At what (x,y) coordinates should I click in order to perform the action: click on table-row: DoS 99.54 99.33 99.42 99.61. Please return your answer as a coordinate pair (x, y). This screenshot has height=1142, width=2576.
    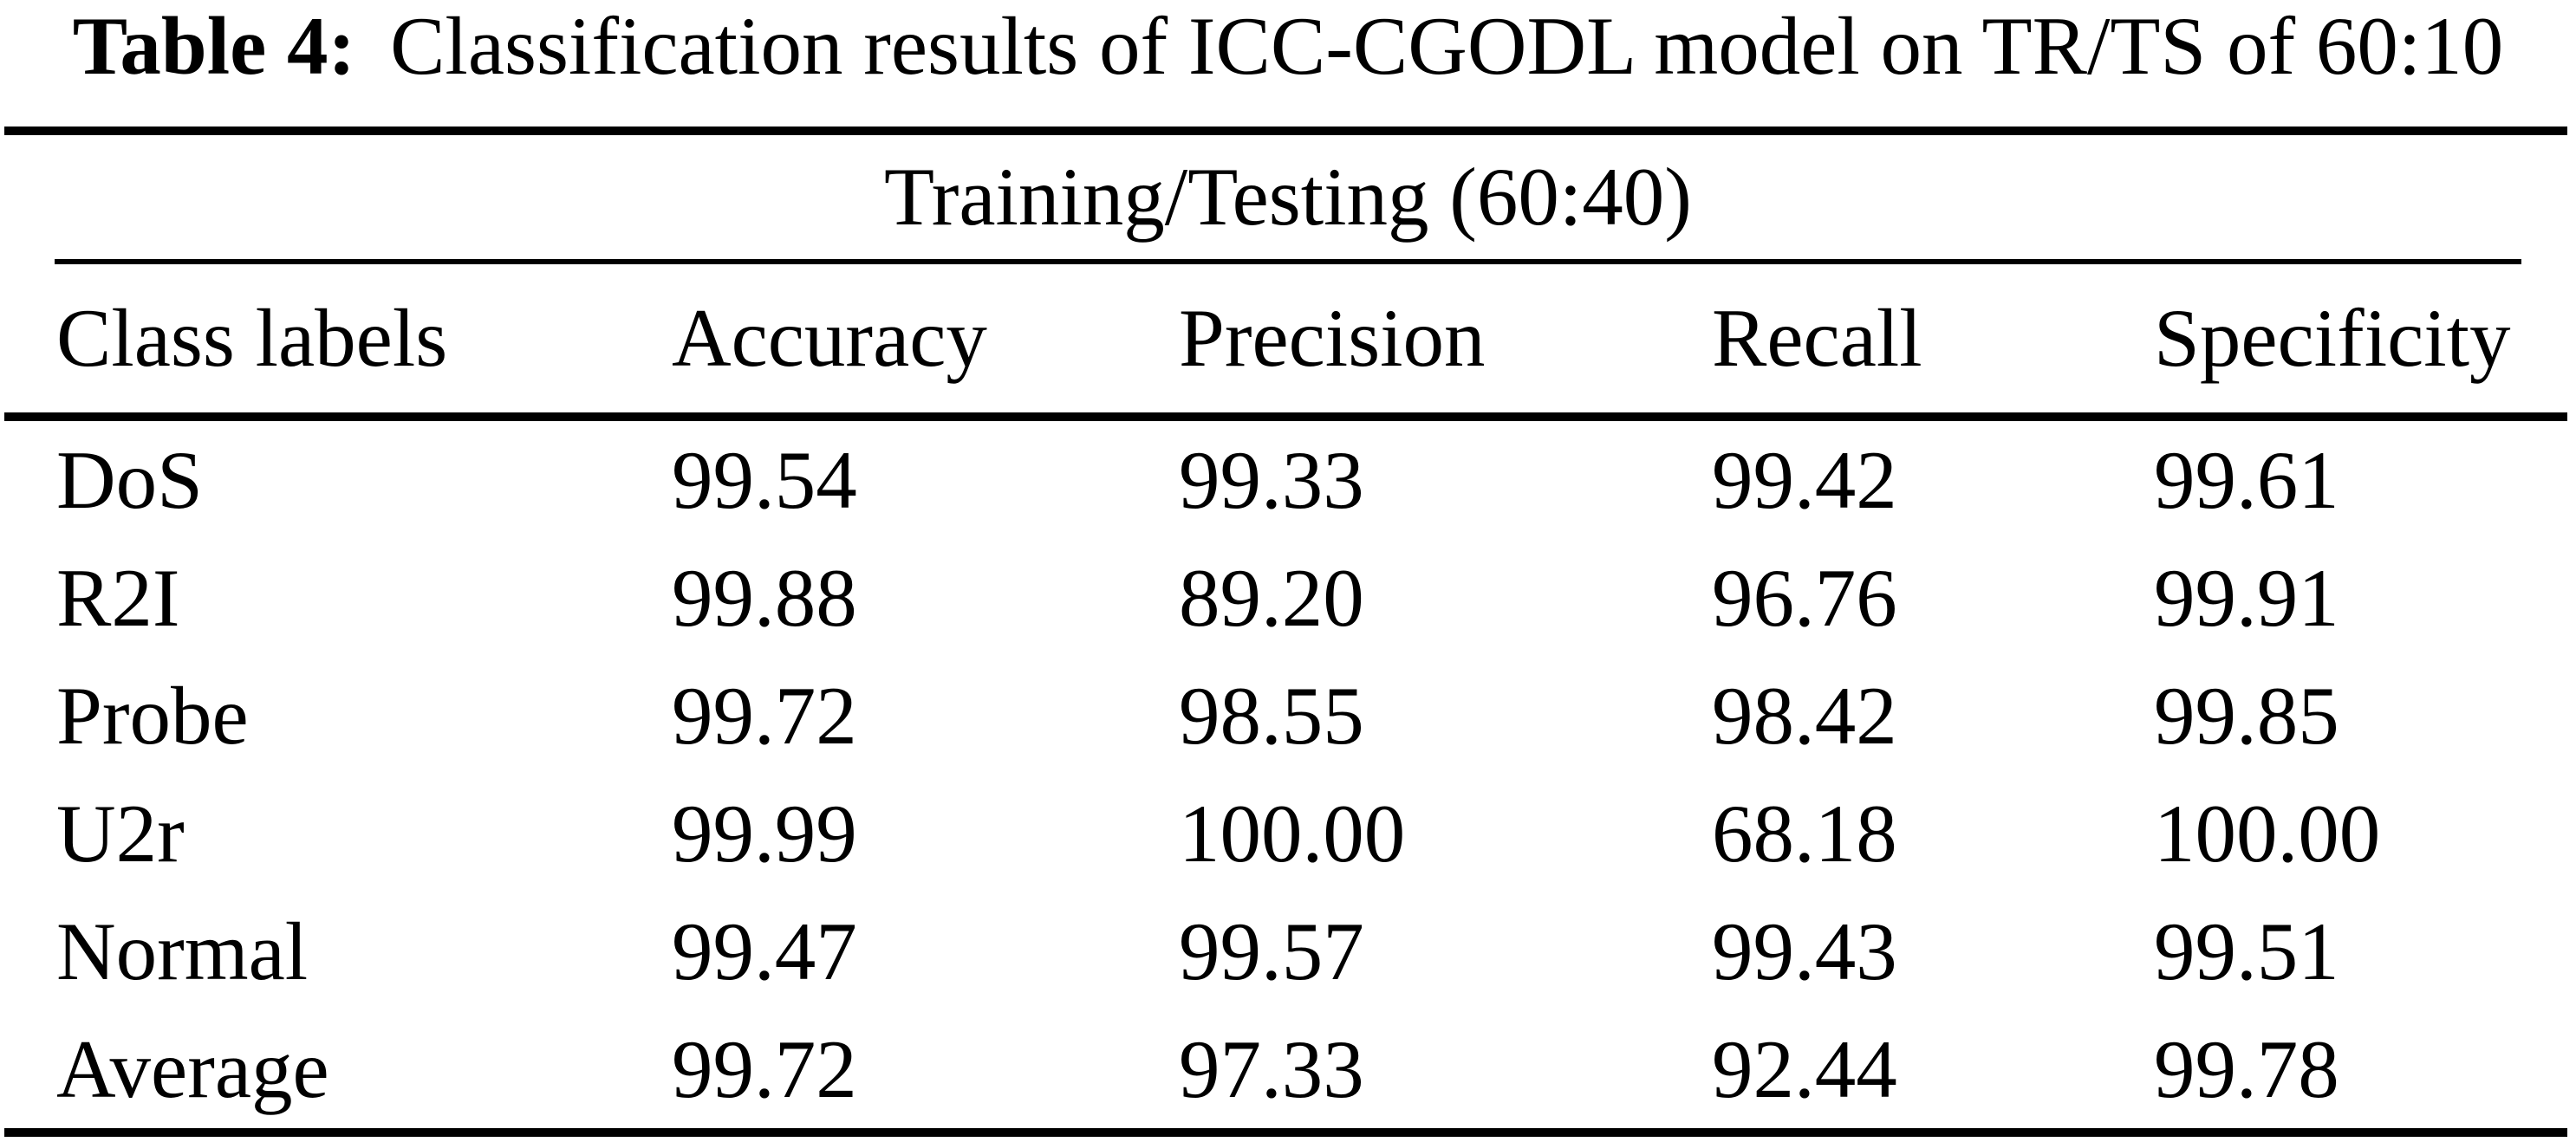
    Looking at the image, I should click on (1288, 480).